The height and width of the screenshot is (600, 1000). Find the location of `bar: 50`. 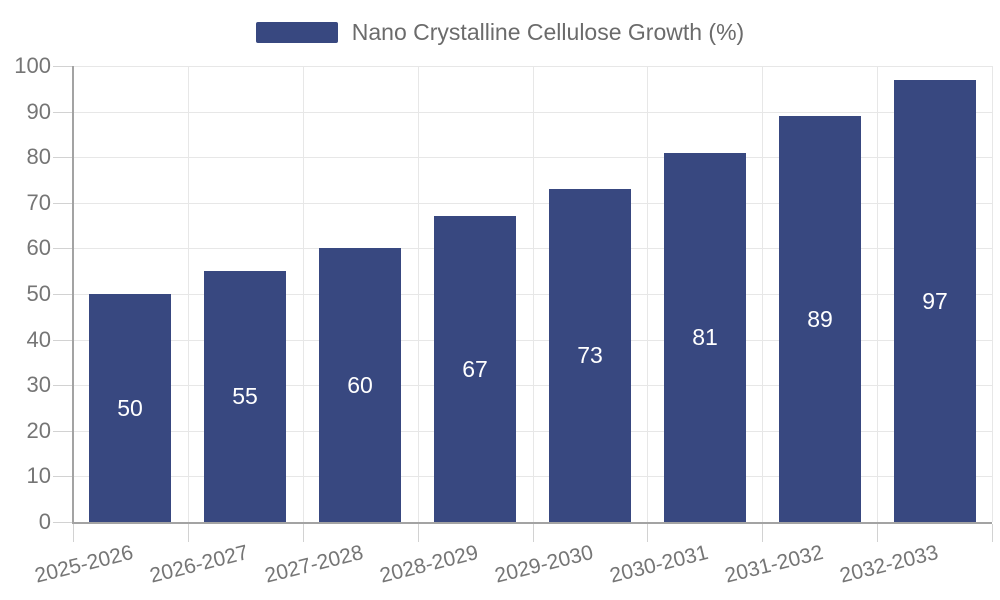

bar: 50 is located at coordinates (130, 408).